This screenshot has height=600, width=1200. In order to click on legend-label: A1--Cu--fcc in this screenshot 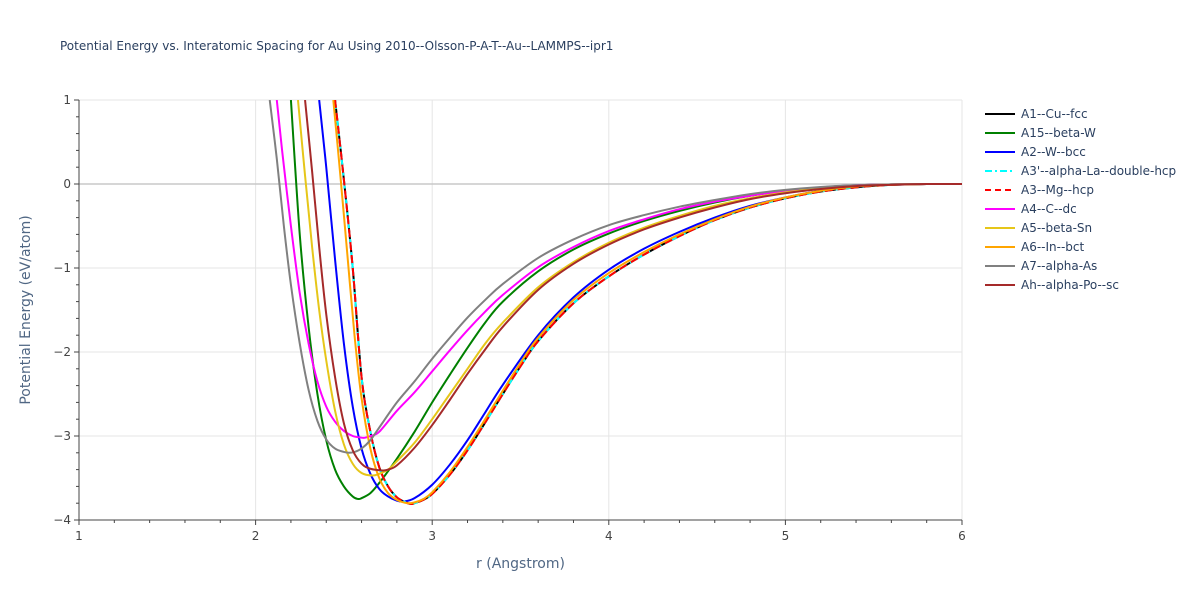, I will do `click(1054, 114)`.